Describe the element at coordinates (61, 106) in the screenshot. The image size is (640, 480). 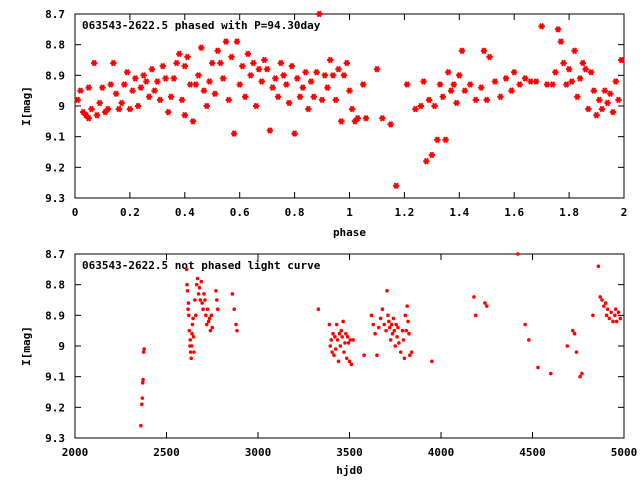
I see `y-tick-label: 9` at that location.